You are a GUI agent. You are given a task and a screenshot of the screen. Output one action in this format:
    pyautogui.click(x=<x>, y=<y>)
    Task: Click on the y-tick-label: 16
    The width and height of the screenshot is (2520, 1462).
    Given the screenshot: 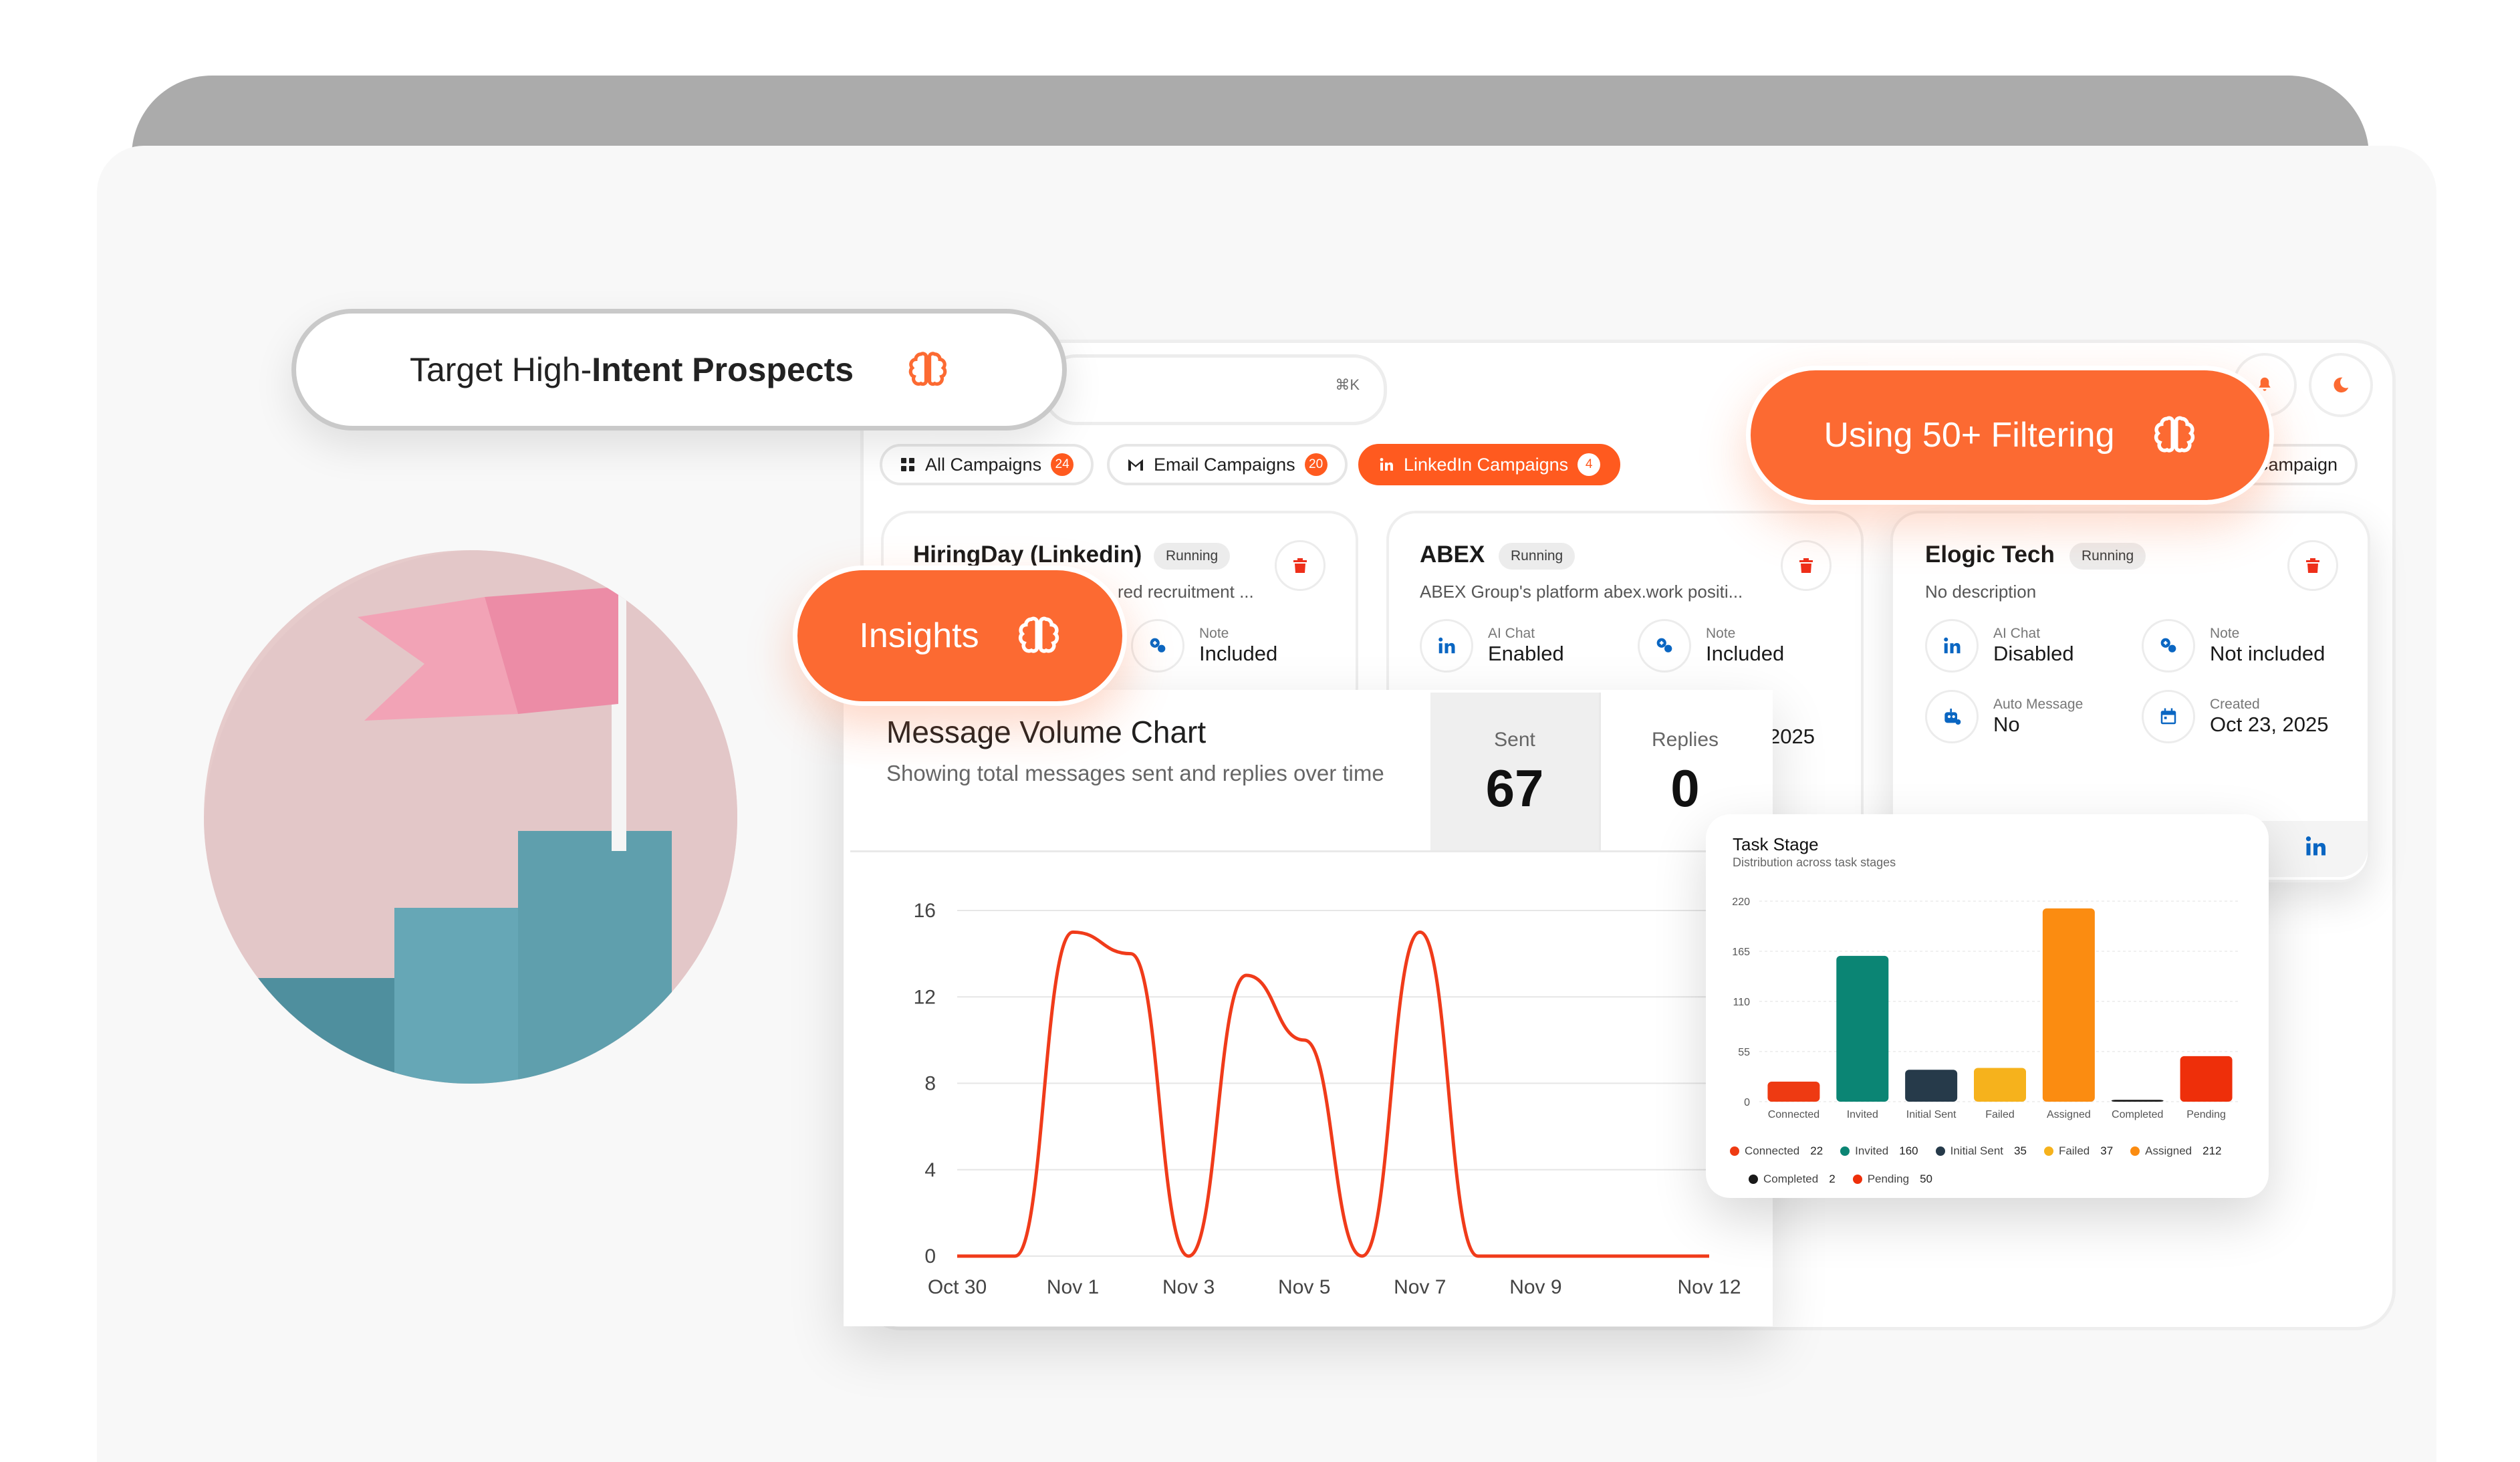 What is the action you would take?
    pyautogui.click(x=925, y=911)
    